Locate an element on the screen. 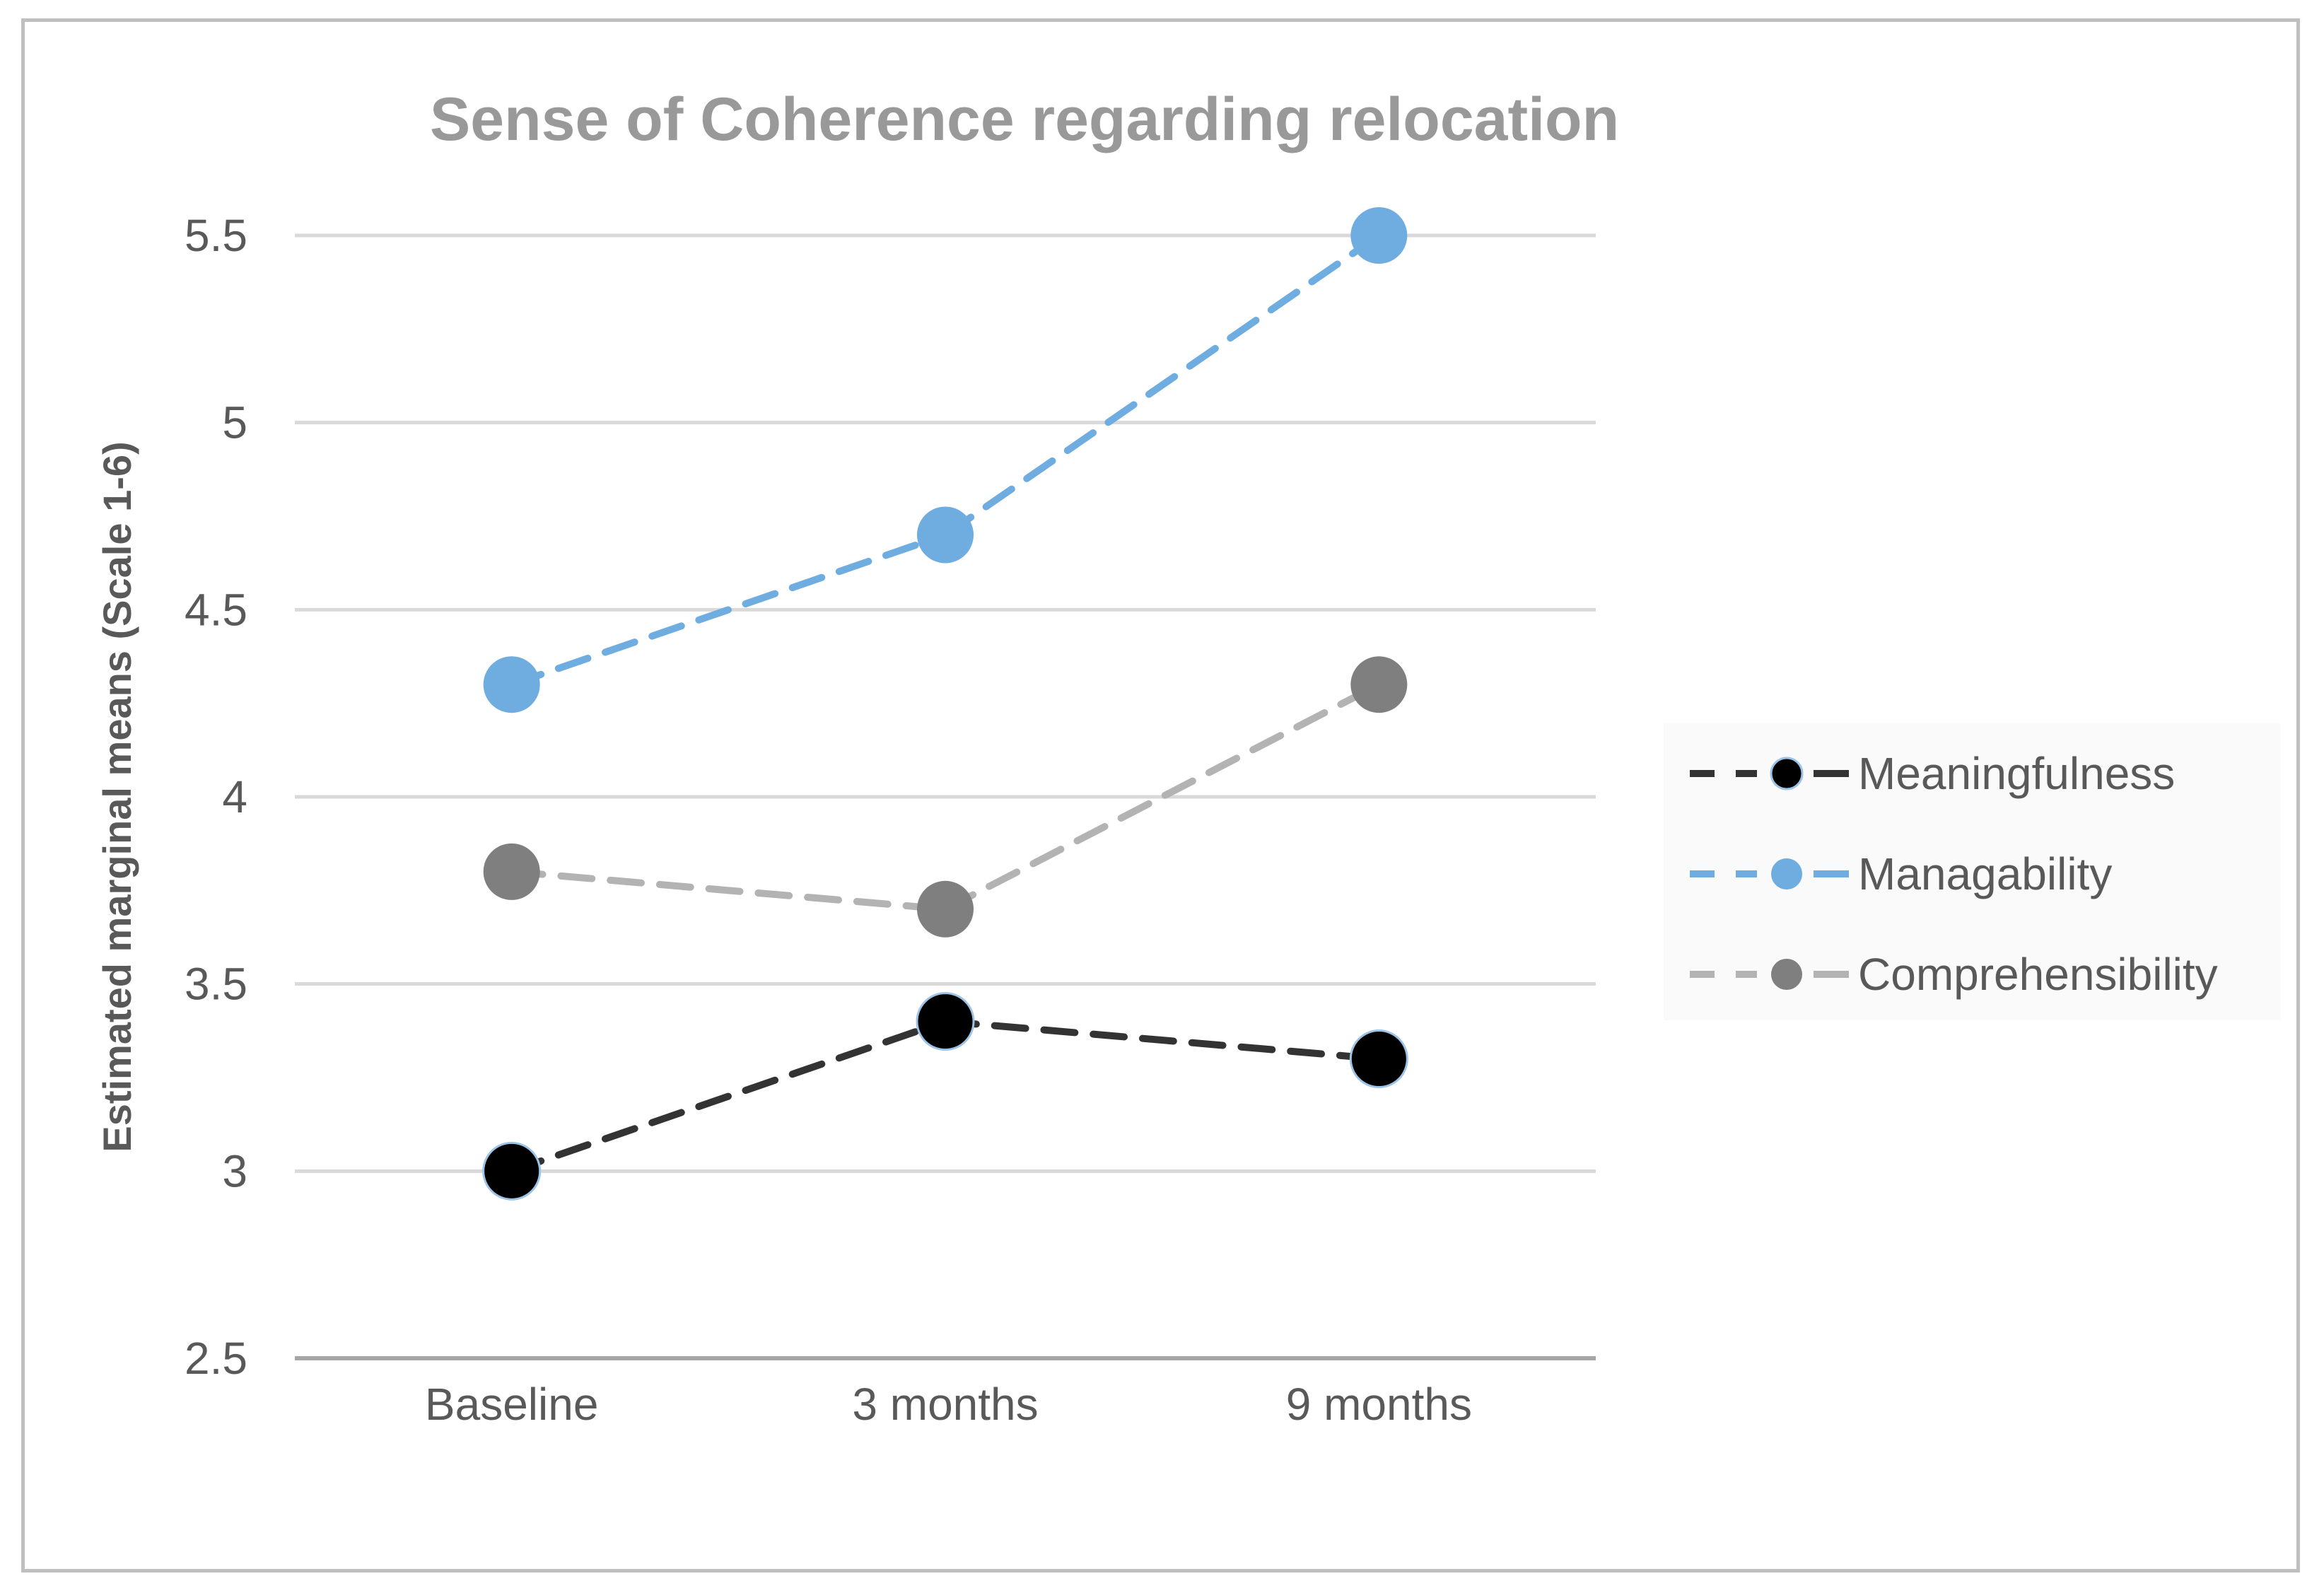 The height and width of the screenshot is (1593, 2324). y-axis-title: Estimated marginal means (Scale 1-6) is located at coordinates (117, 796).